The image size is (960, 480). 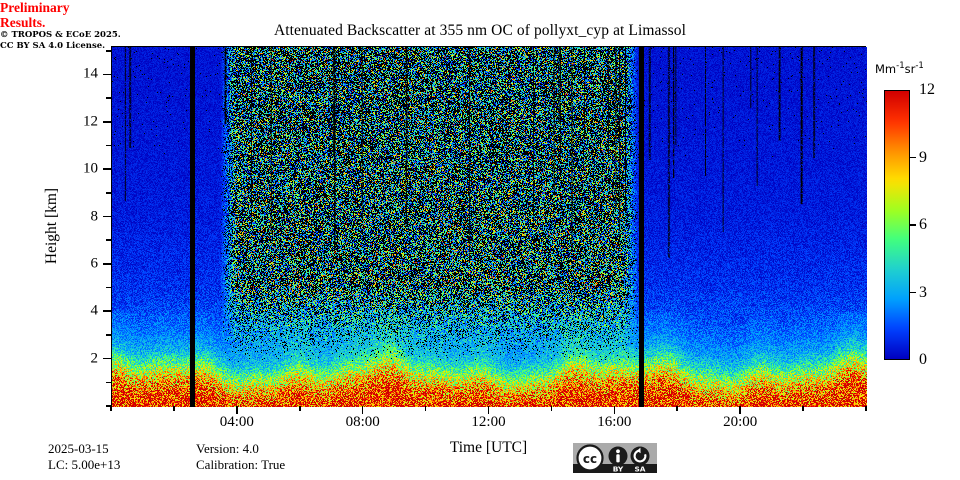 What do you see at coordinates (614, 422) in the screenshot?
I see `x-axis-tick-label: 16:00` at bounding box center [614, 422].